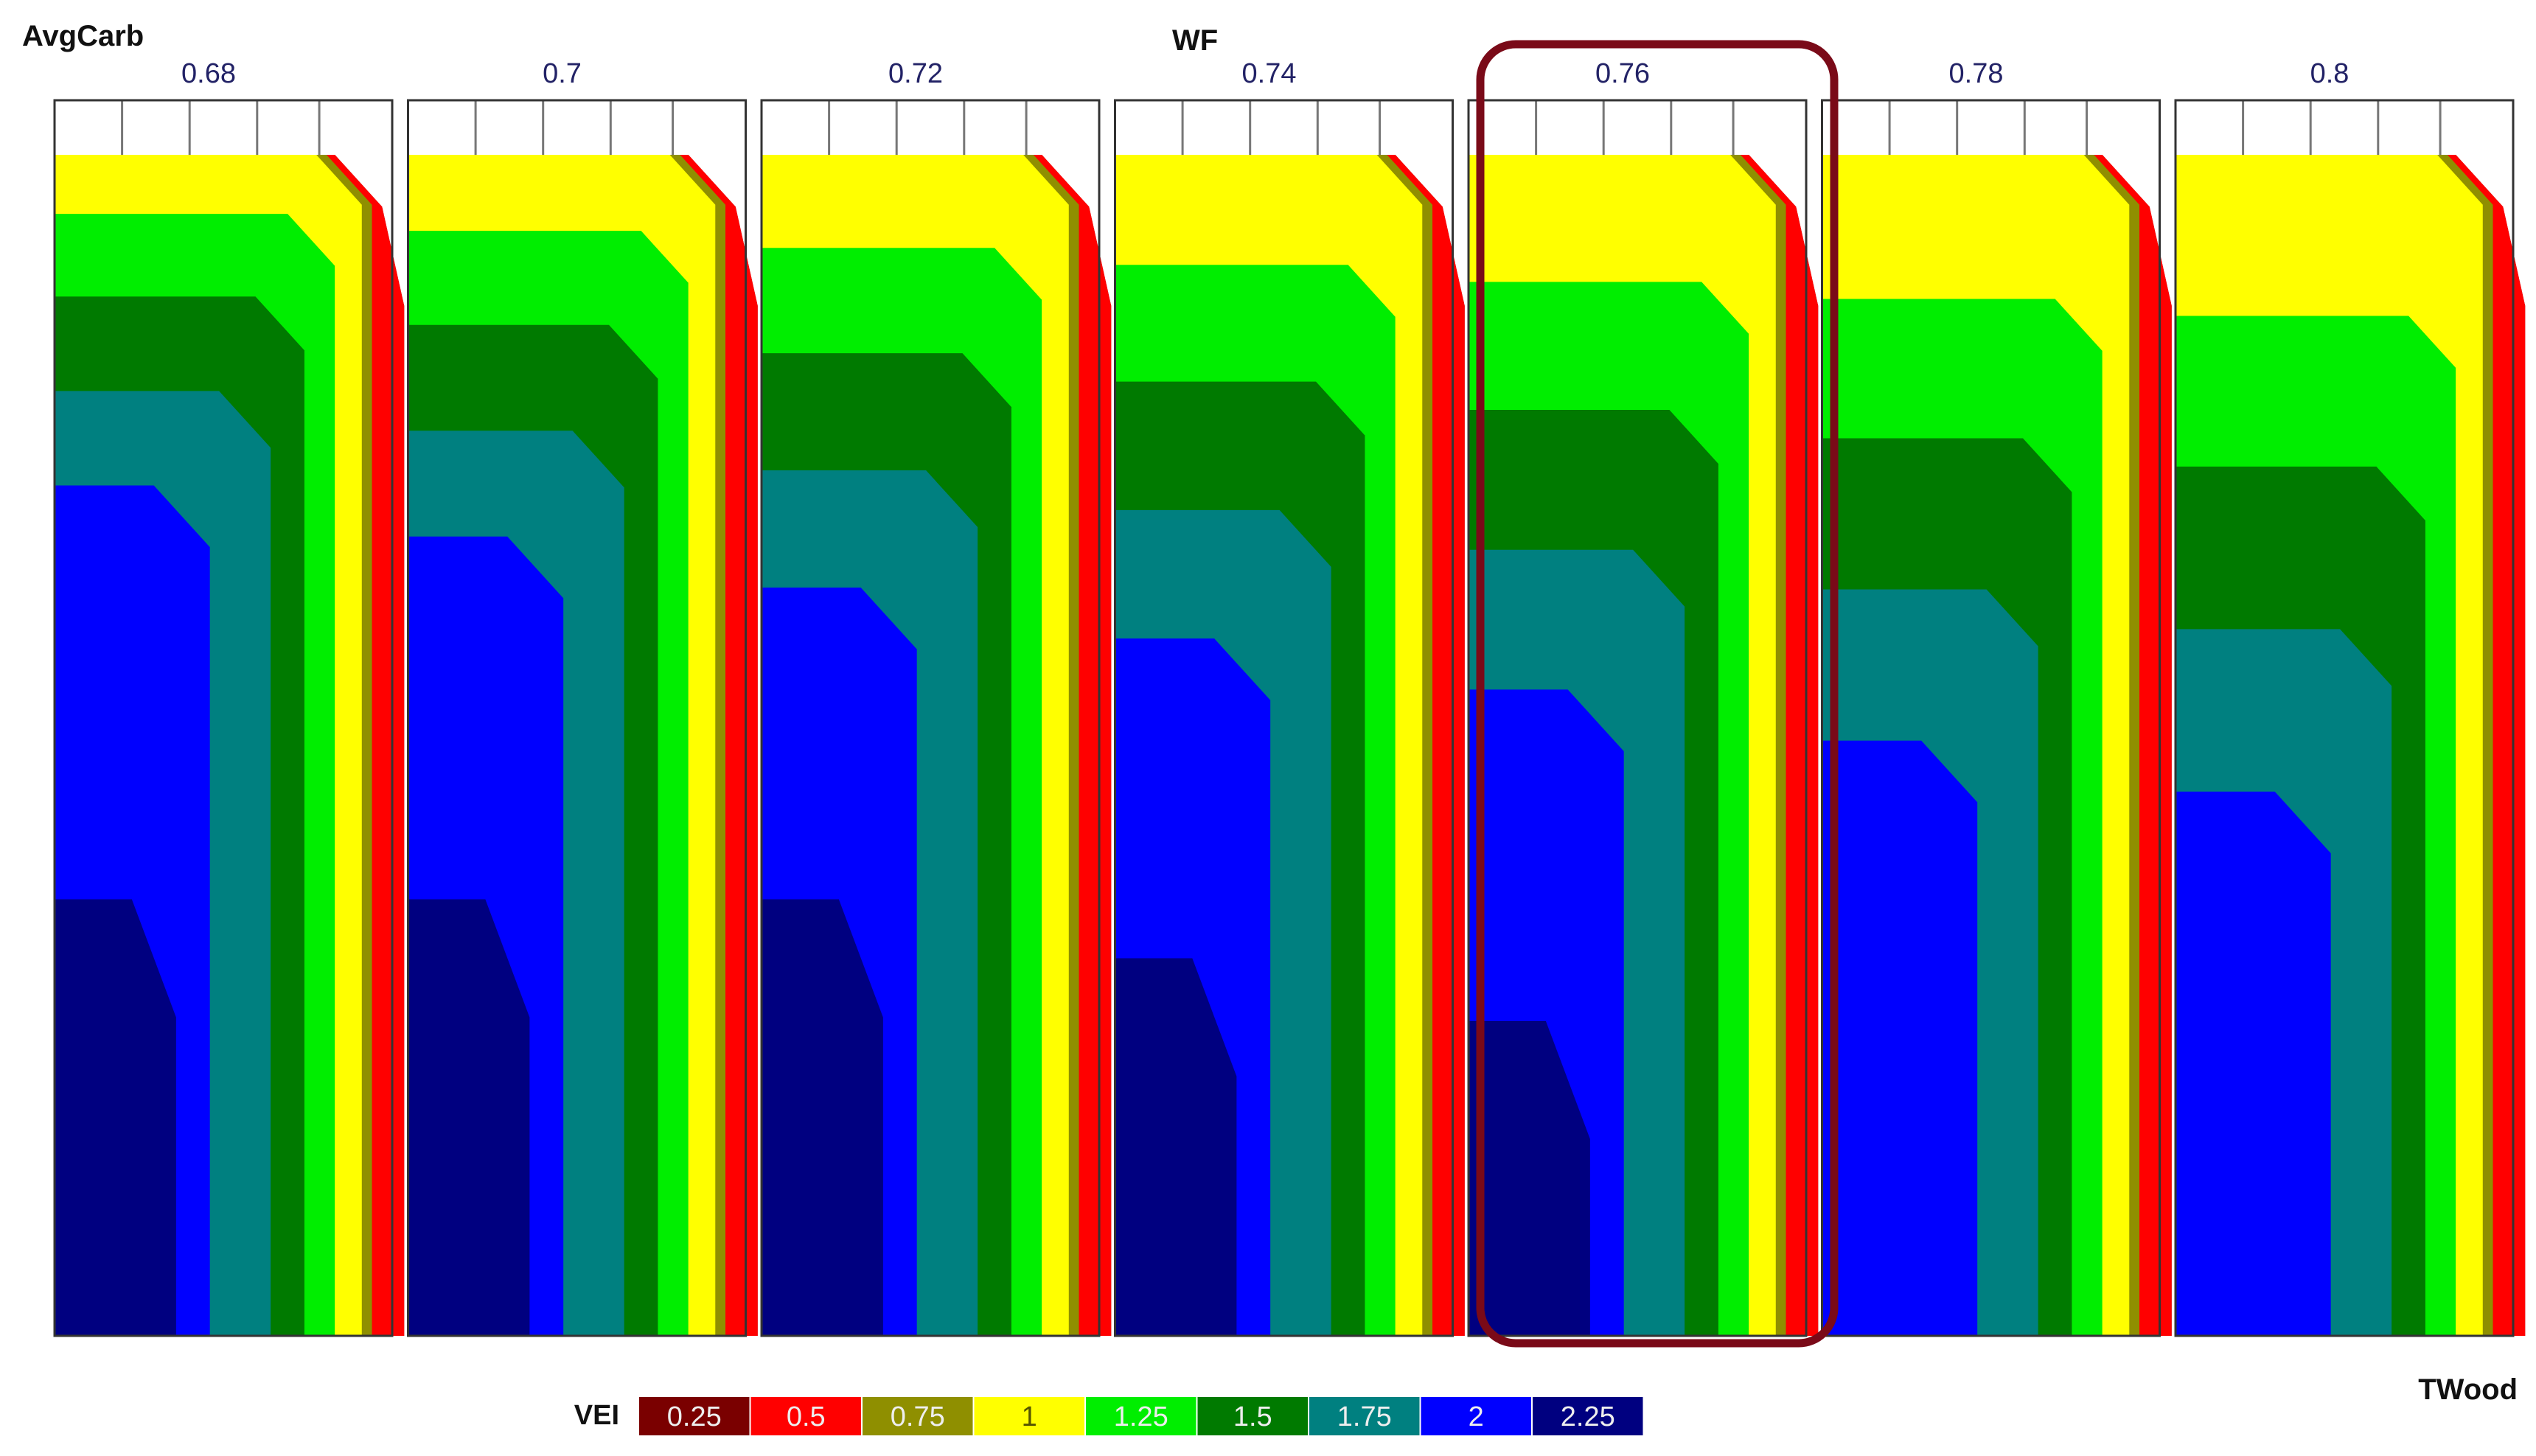 The image size is (2536, 1456). What do you see at coordinates (596, 1415) in the screenshot?
I see `legend-title: VEI` at bounding box center [596, 1415].